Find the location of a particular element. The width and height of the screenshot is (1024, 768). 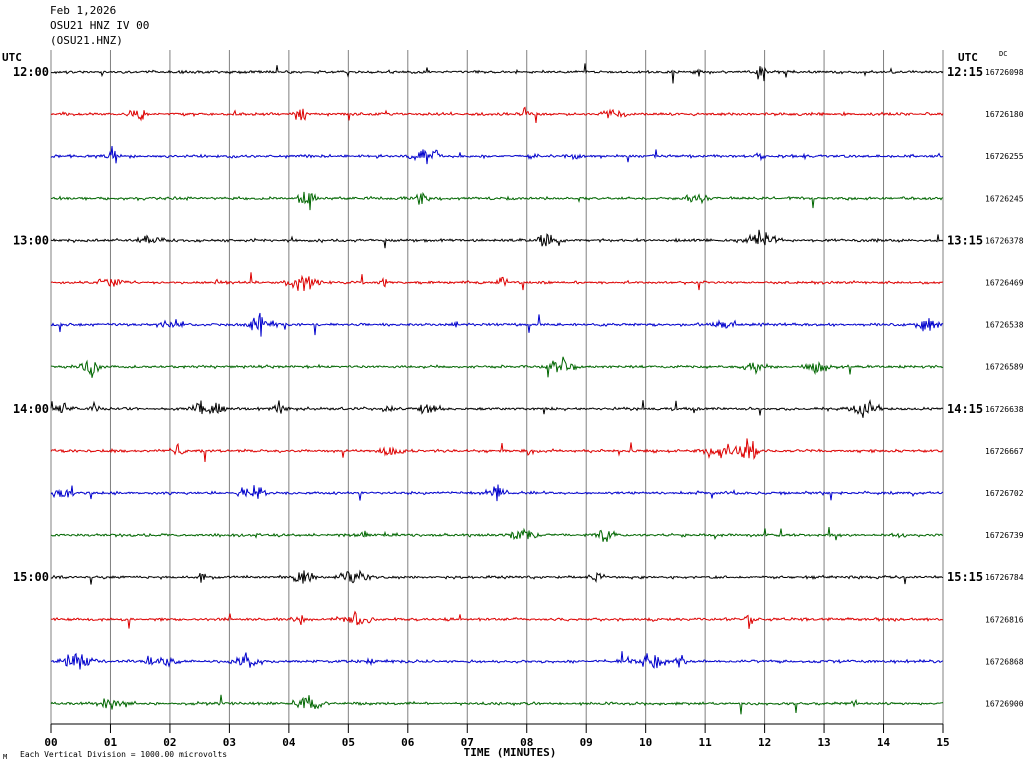

row-dc-offset: 16726589 is located at coordinates (1004, 367).